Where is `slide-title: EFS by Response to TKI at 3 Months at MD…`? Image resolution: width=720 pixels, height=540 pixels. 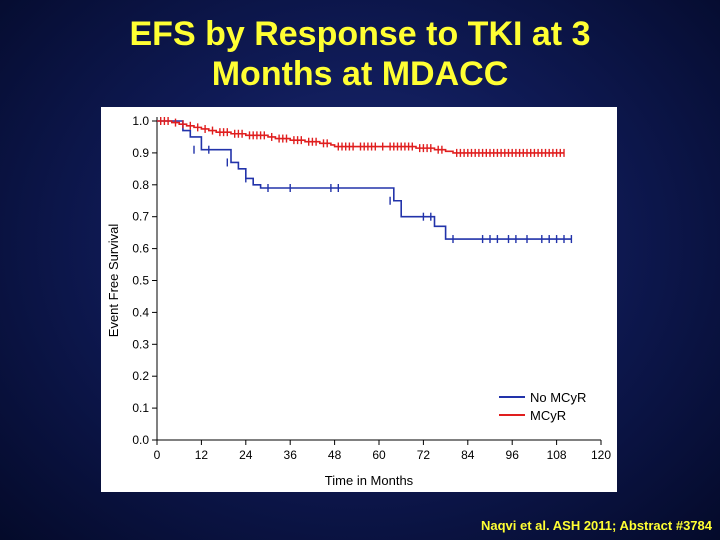
slide-title: EFS by Response to TKI at 3 Months at MD… is located at coordinates (360, 54).